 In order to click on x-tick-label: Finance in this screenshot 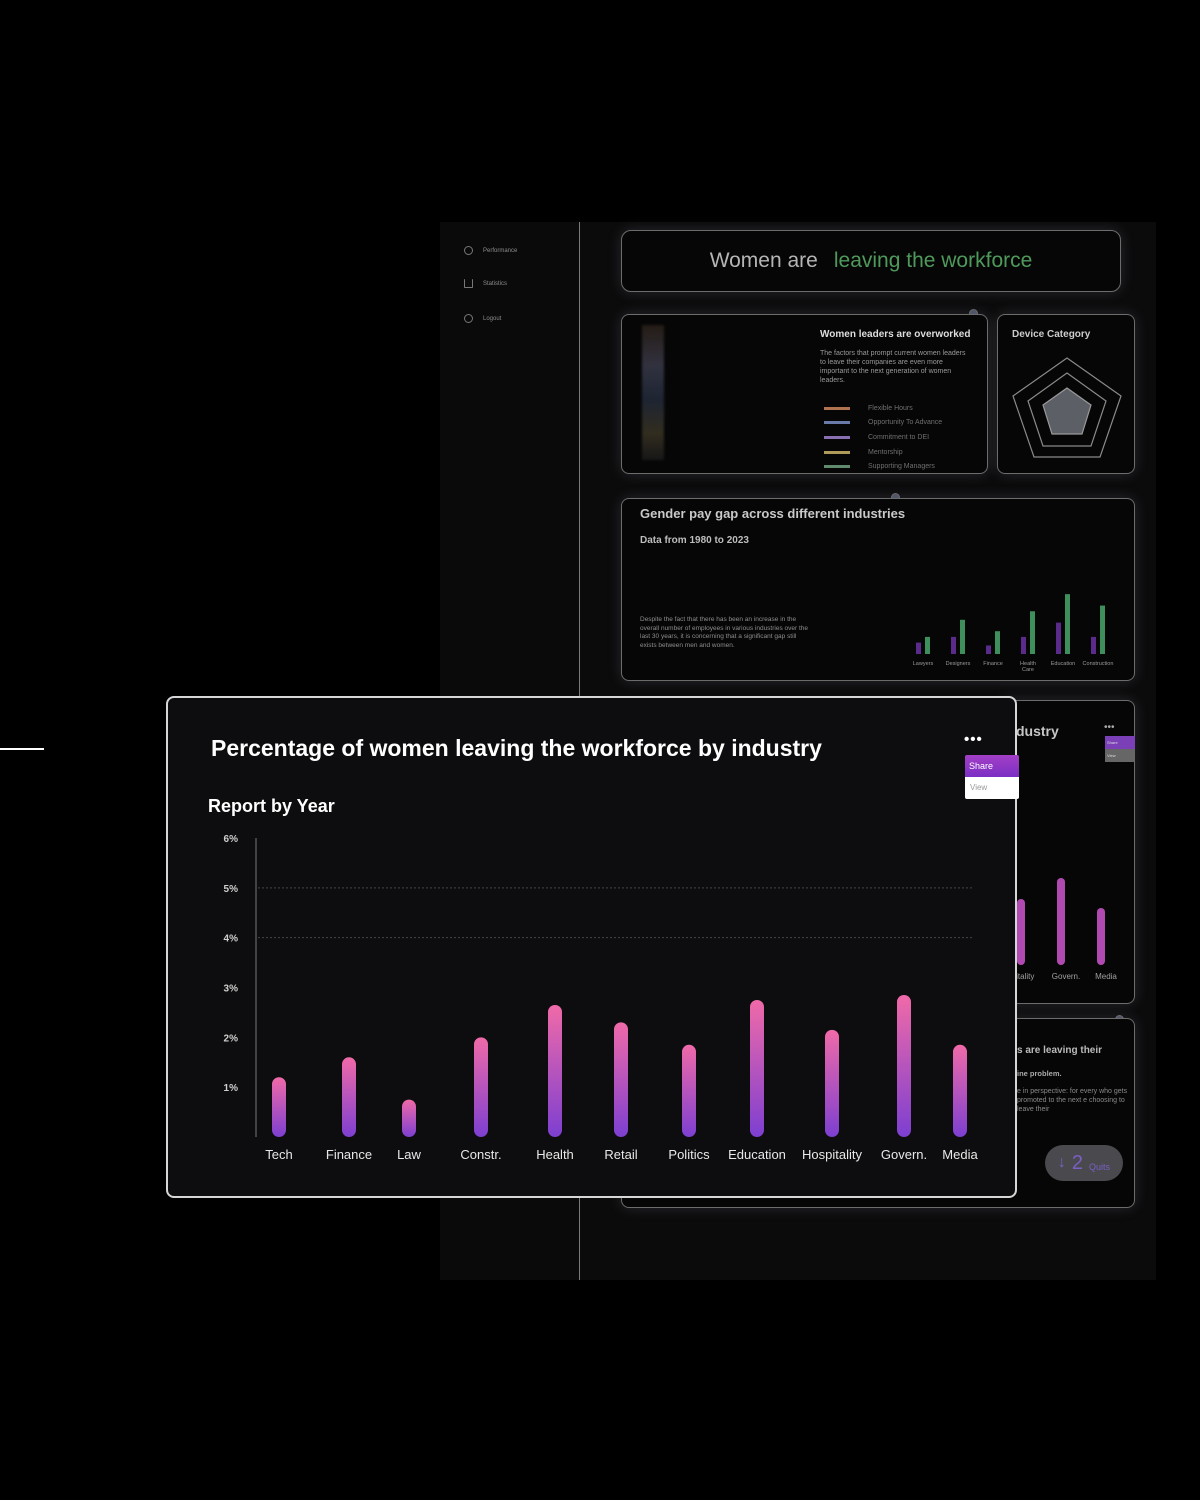, I will do `click(349, 1154)`.